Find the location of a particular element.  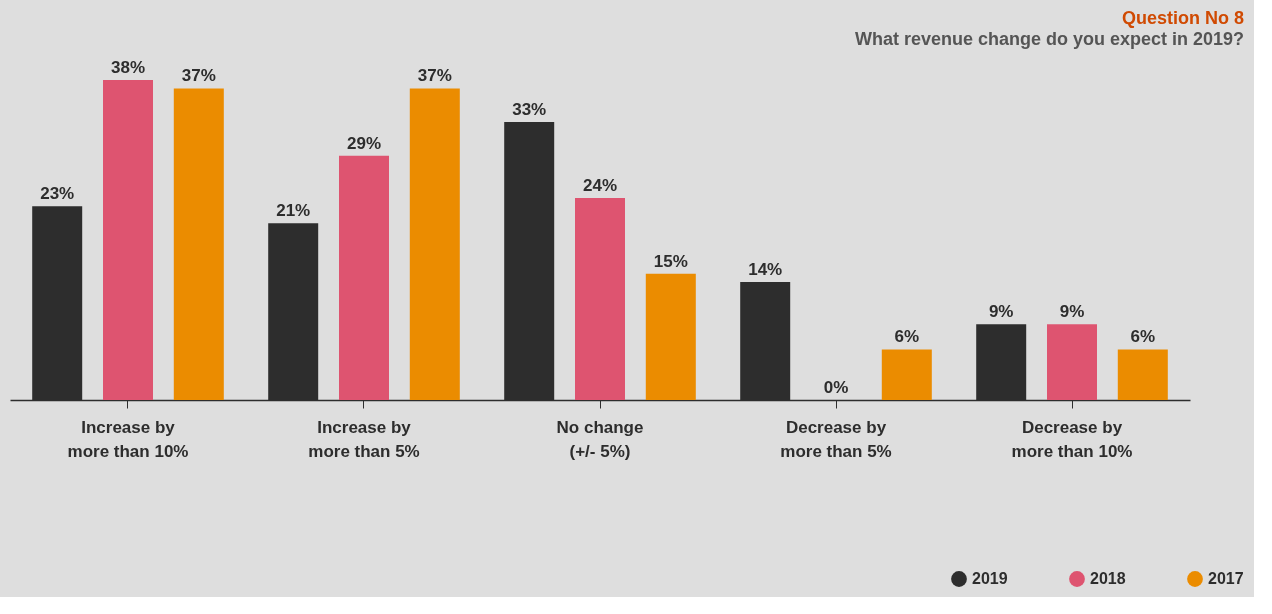

x-tick-label: Decrease by more than 10% is located at coordinates (1072, 439).